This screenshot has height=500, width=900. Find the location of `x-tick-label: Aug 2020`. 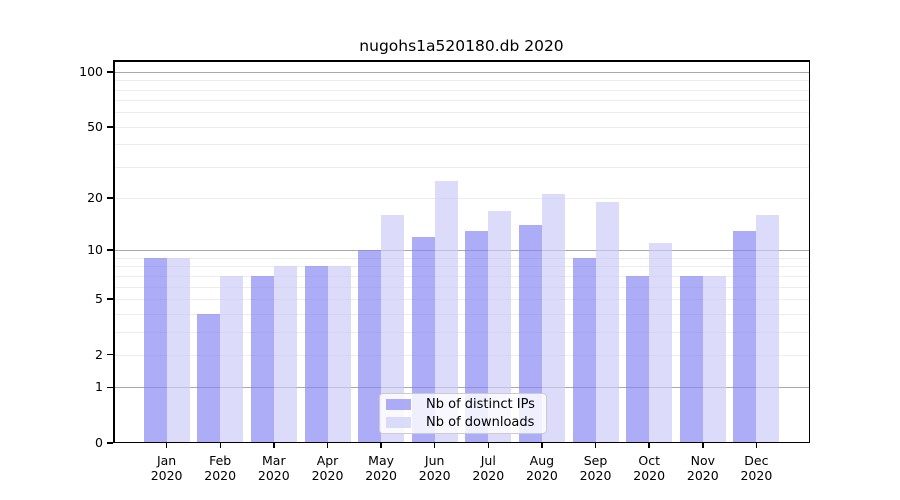

x-tick-label: Aug 2020 is located at coordinates (542, 468).